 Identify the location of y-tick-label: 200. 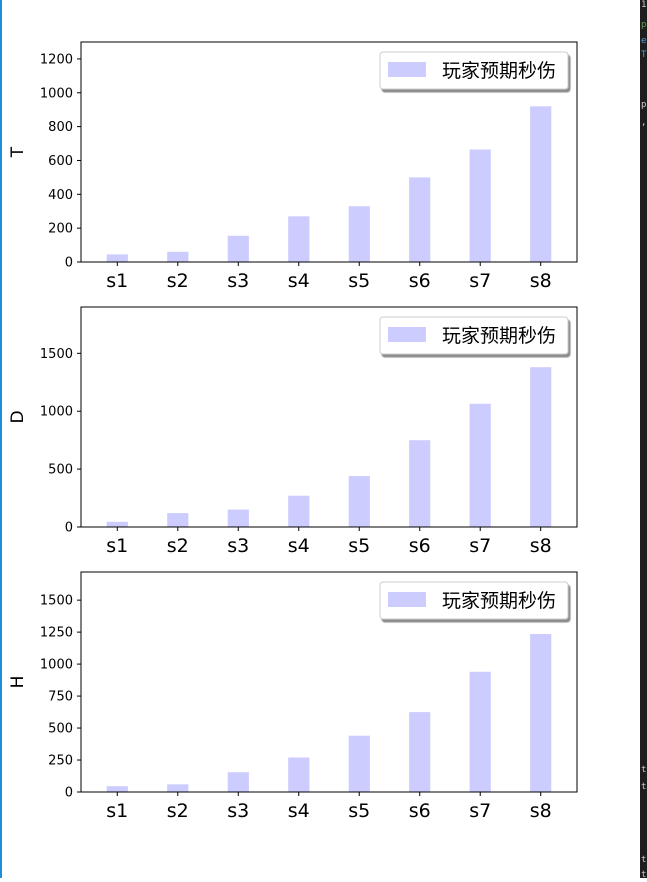
(60, 229).